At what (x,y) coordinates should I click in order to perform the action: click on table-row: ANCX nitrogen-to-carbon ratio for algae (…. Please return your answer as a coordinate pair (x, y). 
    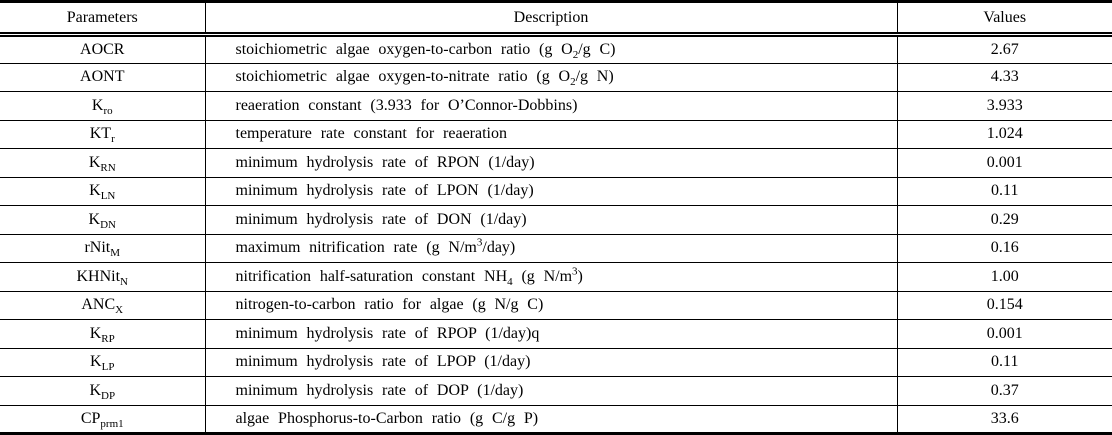
    Looking at the image, I should click on (556, 305).